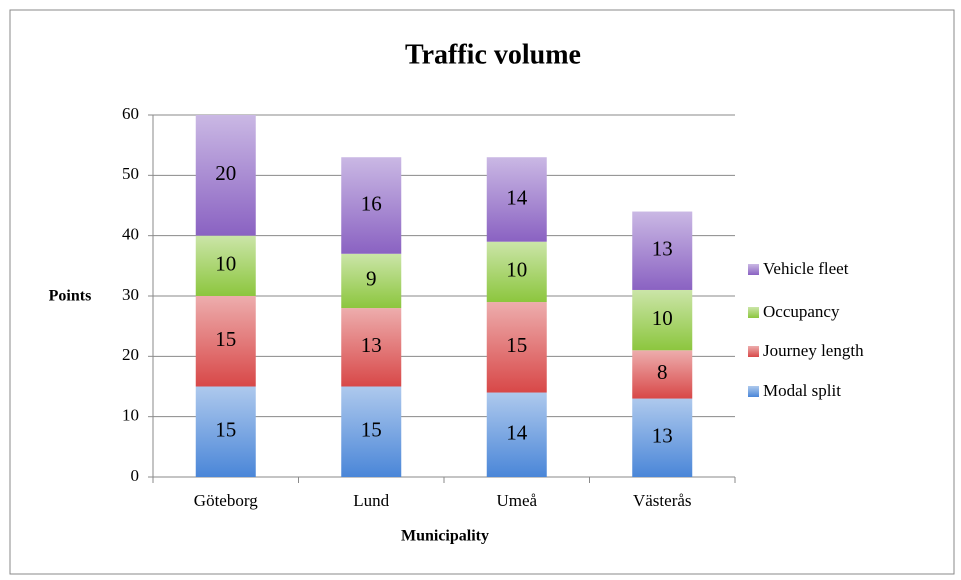 The height and width of the screenshot is (580, 961). I want to click on y-tick-label: 20, so click(130, 354).